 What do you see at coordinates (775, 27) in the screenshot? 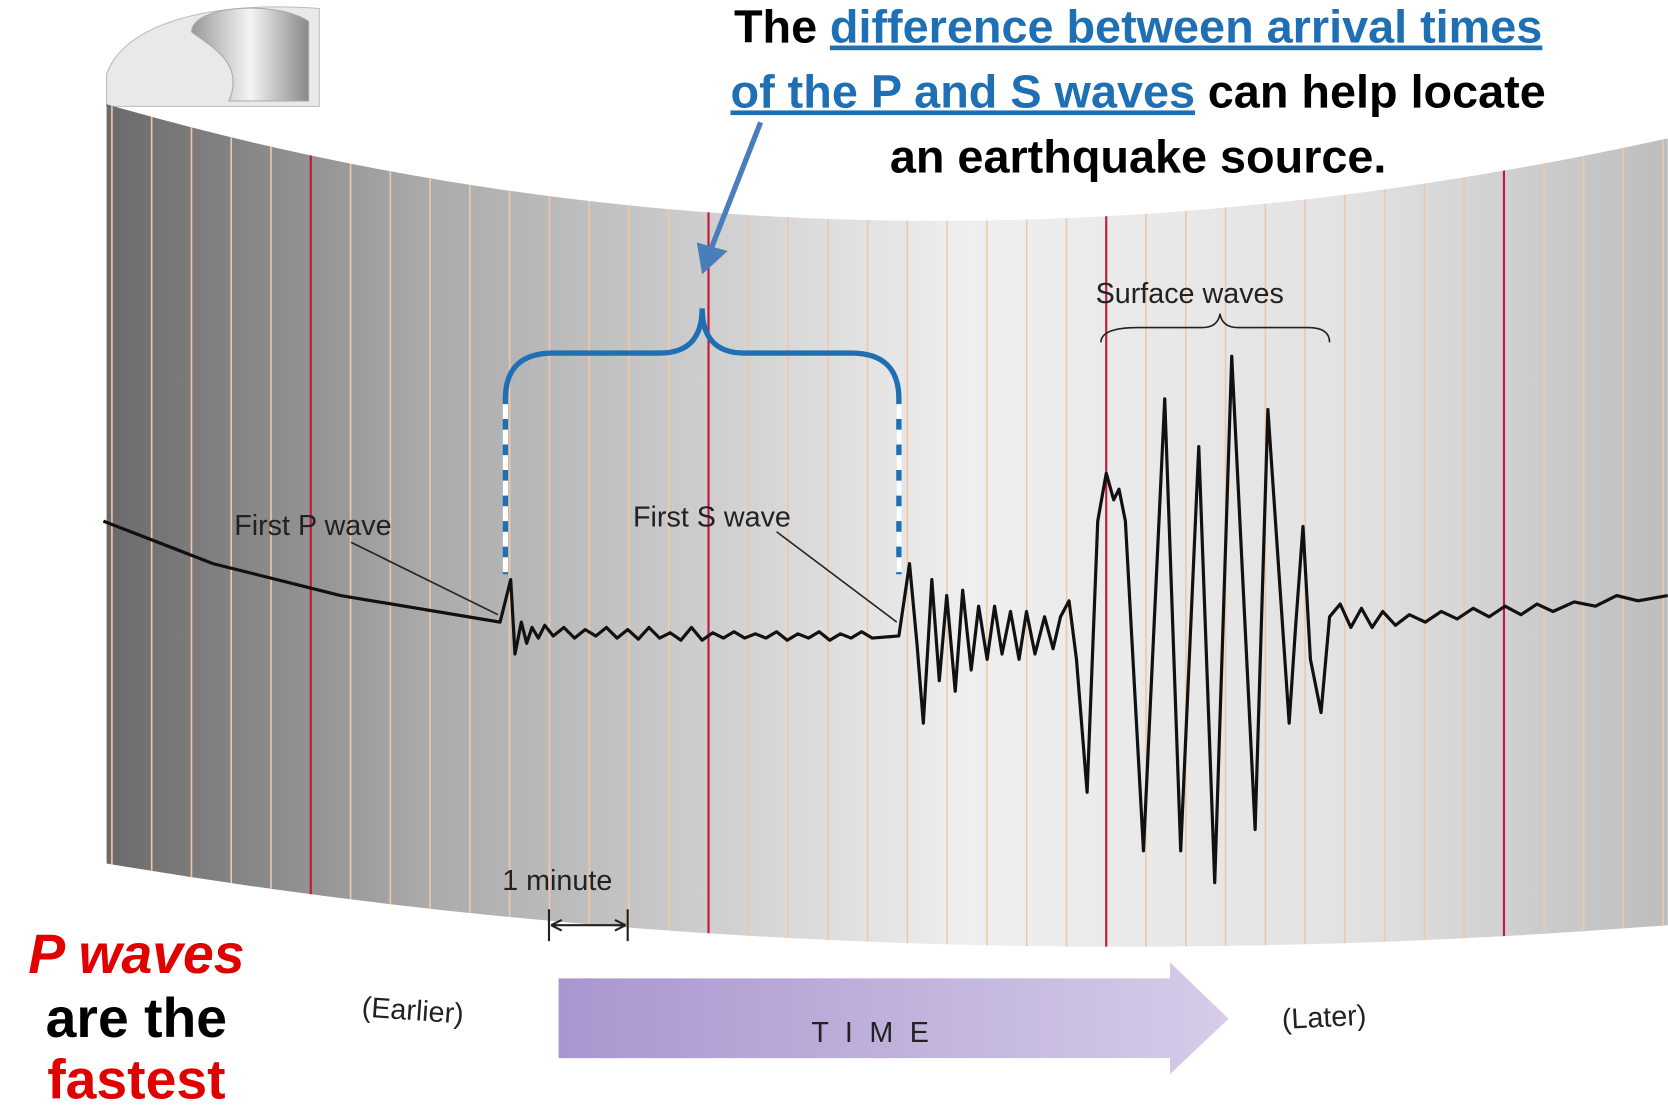
I see `headline-text: The` at bounding box center [775, 27].